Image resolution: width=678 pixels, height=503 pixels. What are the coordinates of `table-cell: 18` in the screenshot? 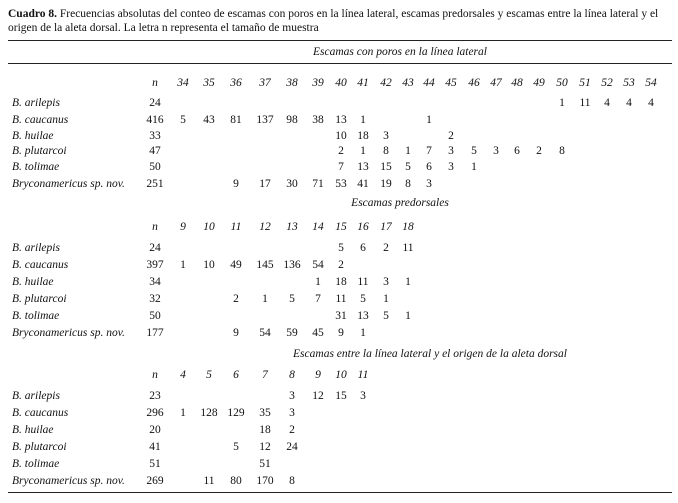 It's located at (363, 136).